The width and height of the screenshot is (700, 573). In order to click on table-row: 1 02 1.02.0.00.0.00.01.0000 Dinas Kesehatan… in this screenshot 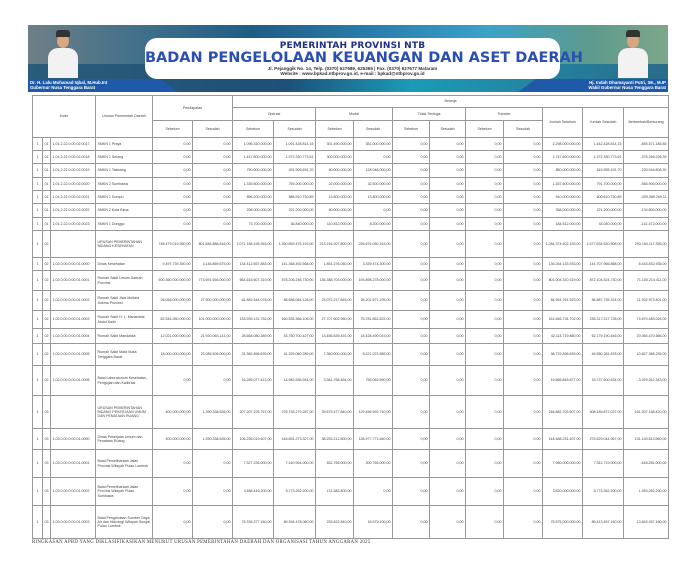, I will do `click(351, 264)`.